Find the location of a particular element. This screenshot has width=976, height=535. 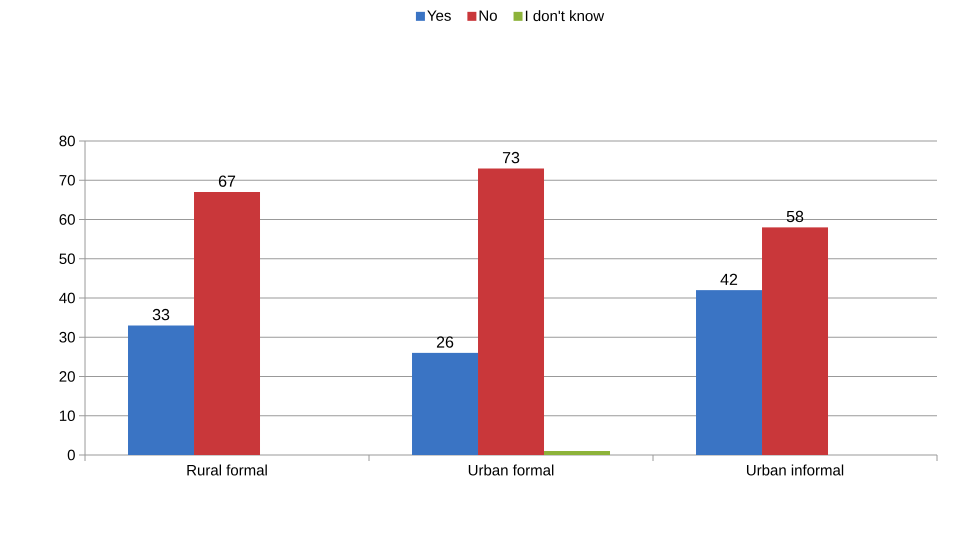

y-tick-label: 40 is located at coordinates (67, 298).